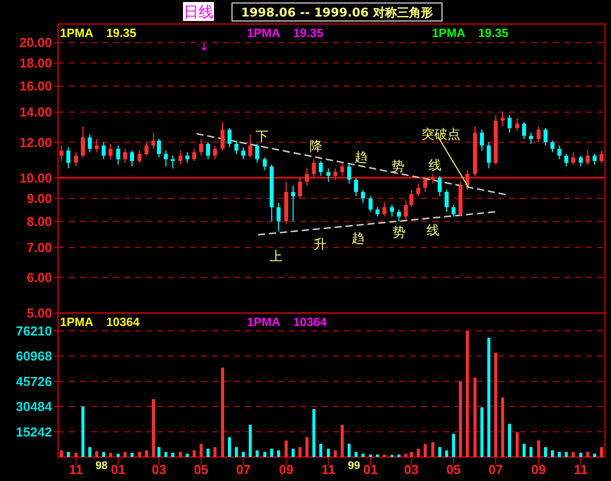  Describe the element at coordinates (276, 257) in the screenshot. I see `annotation: 上` at that location.